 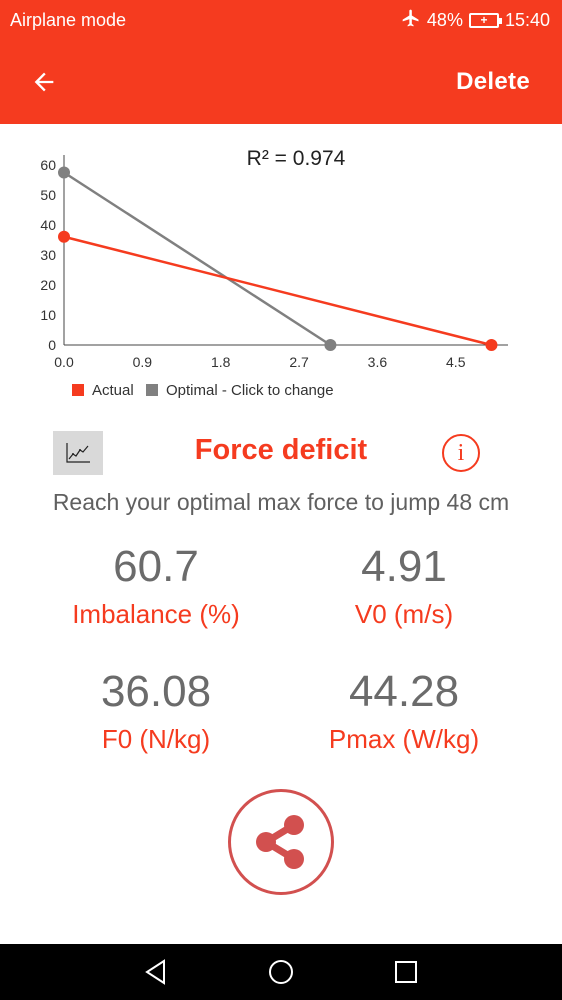 What do you see at coordinates (404, 566) in the screenshot?
I see `metric-value: 4.91` at bounding box center [404, 566].